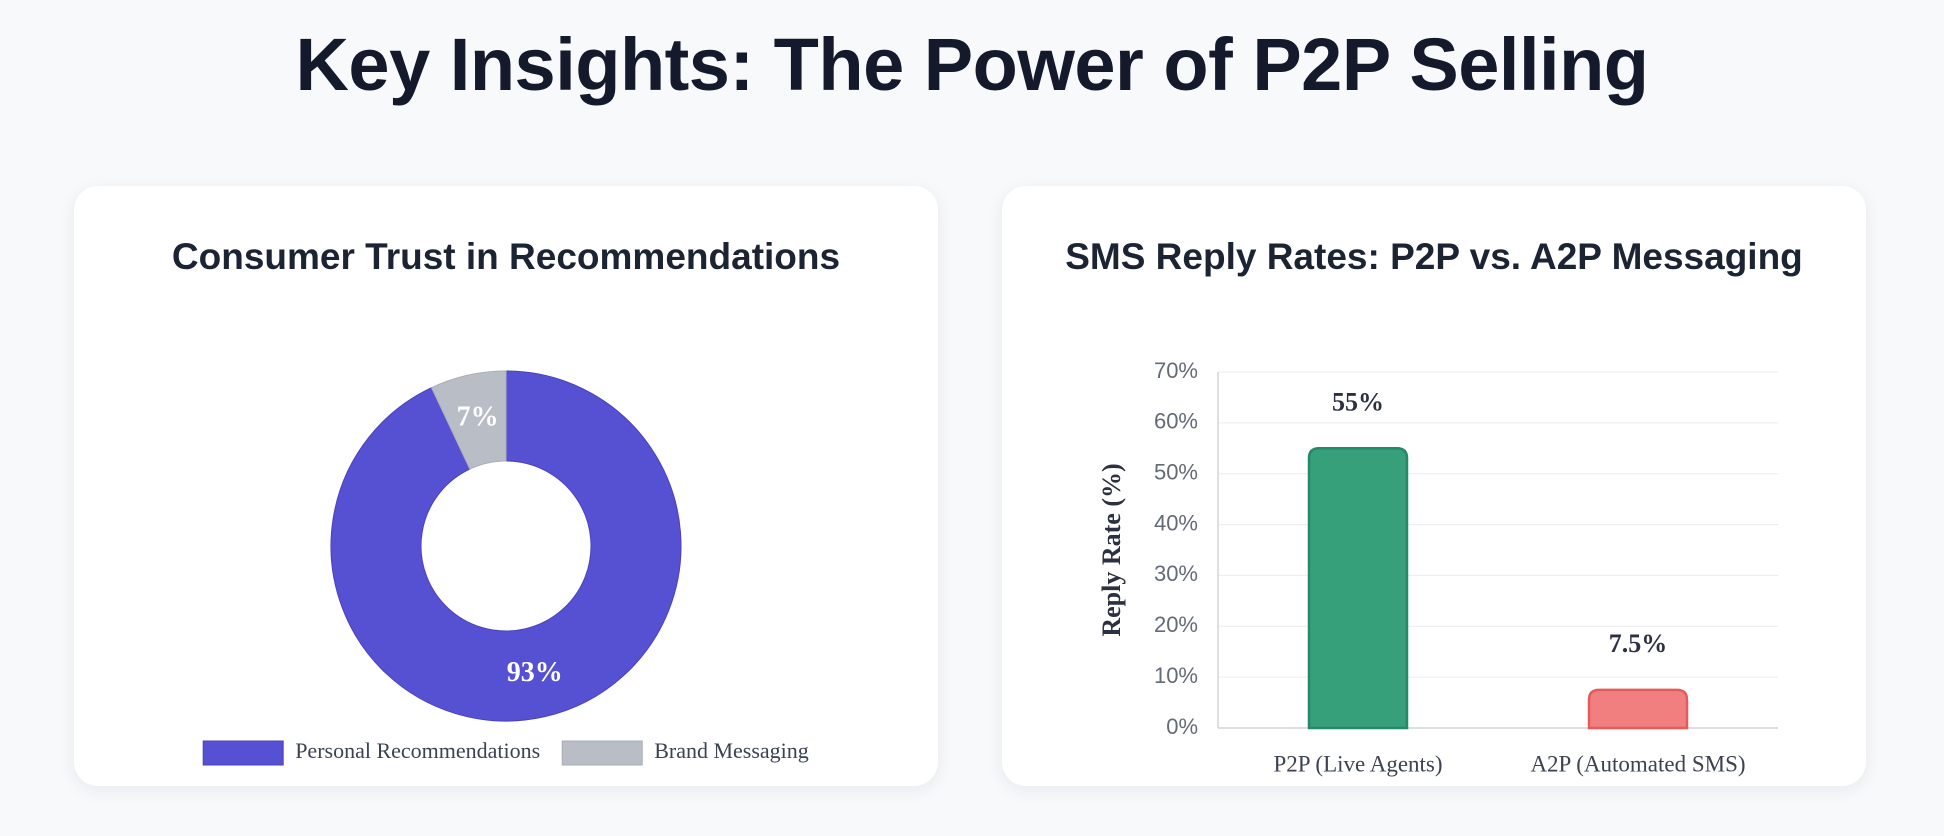 Image resolution: width=1944 pixels, height=836 pixels. Describe the element at coordinates (506, 256) in the screenshot. I see `trust-chart-title: Consumer Trust in Recommendations` at that location.